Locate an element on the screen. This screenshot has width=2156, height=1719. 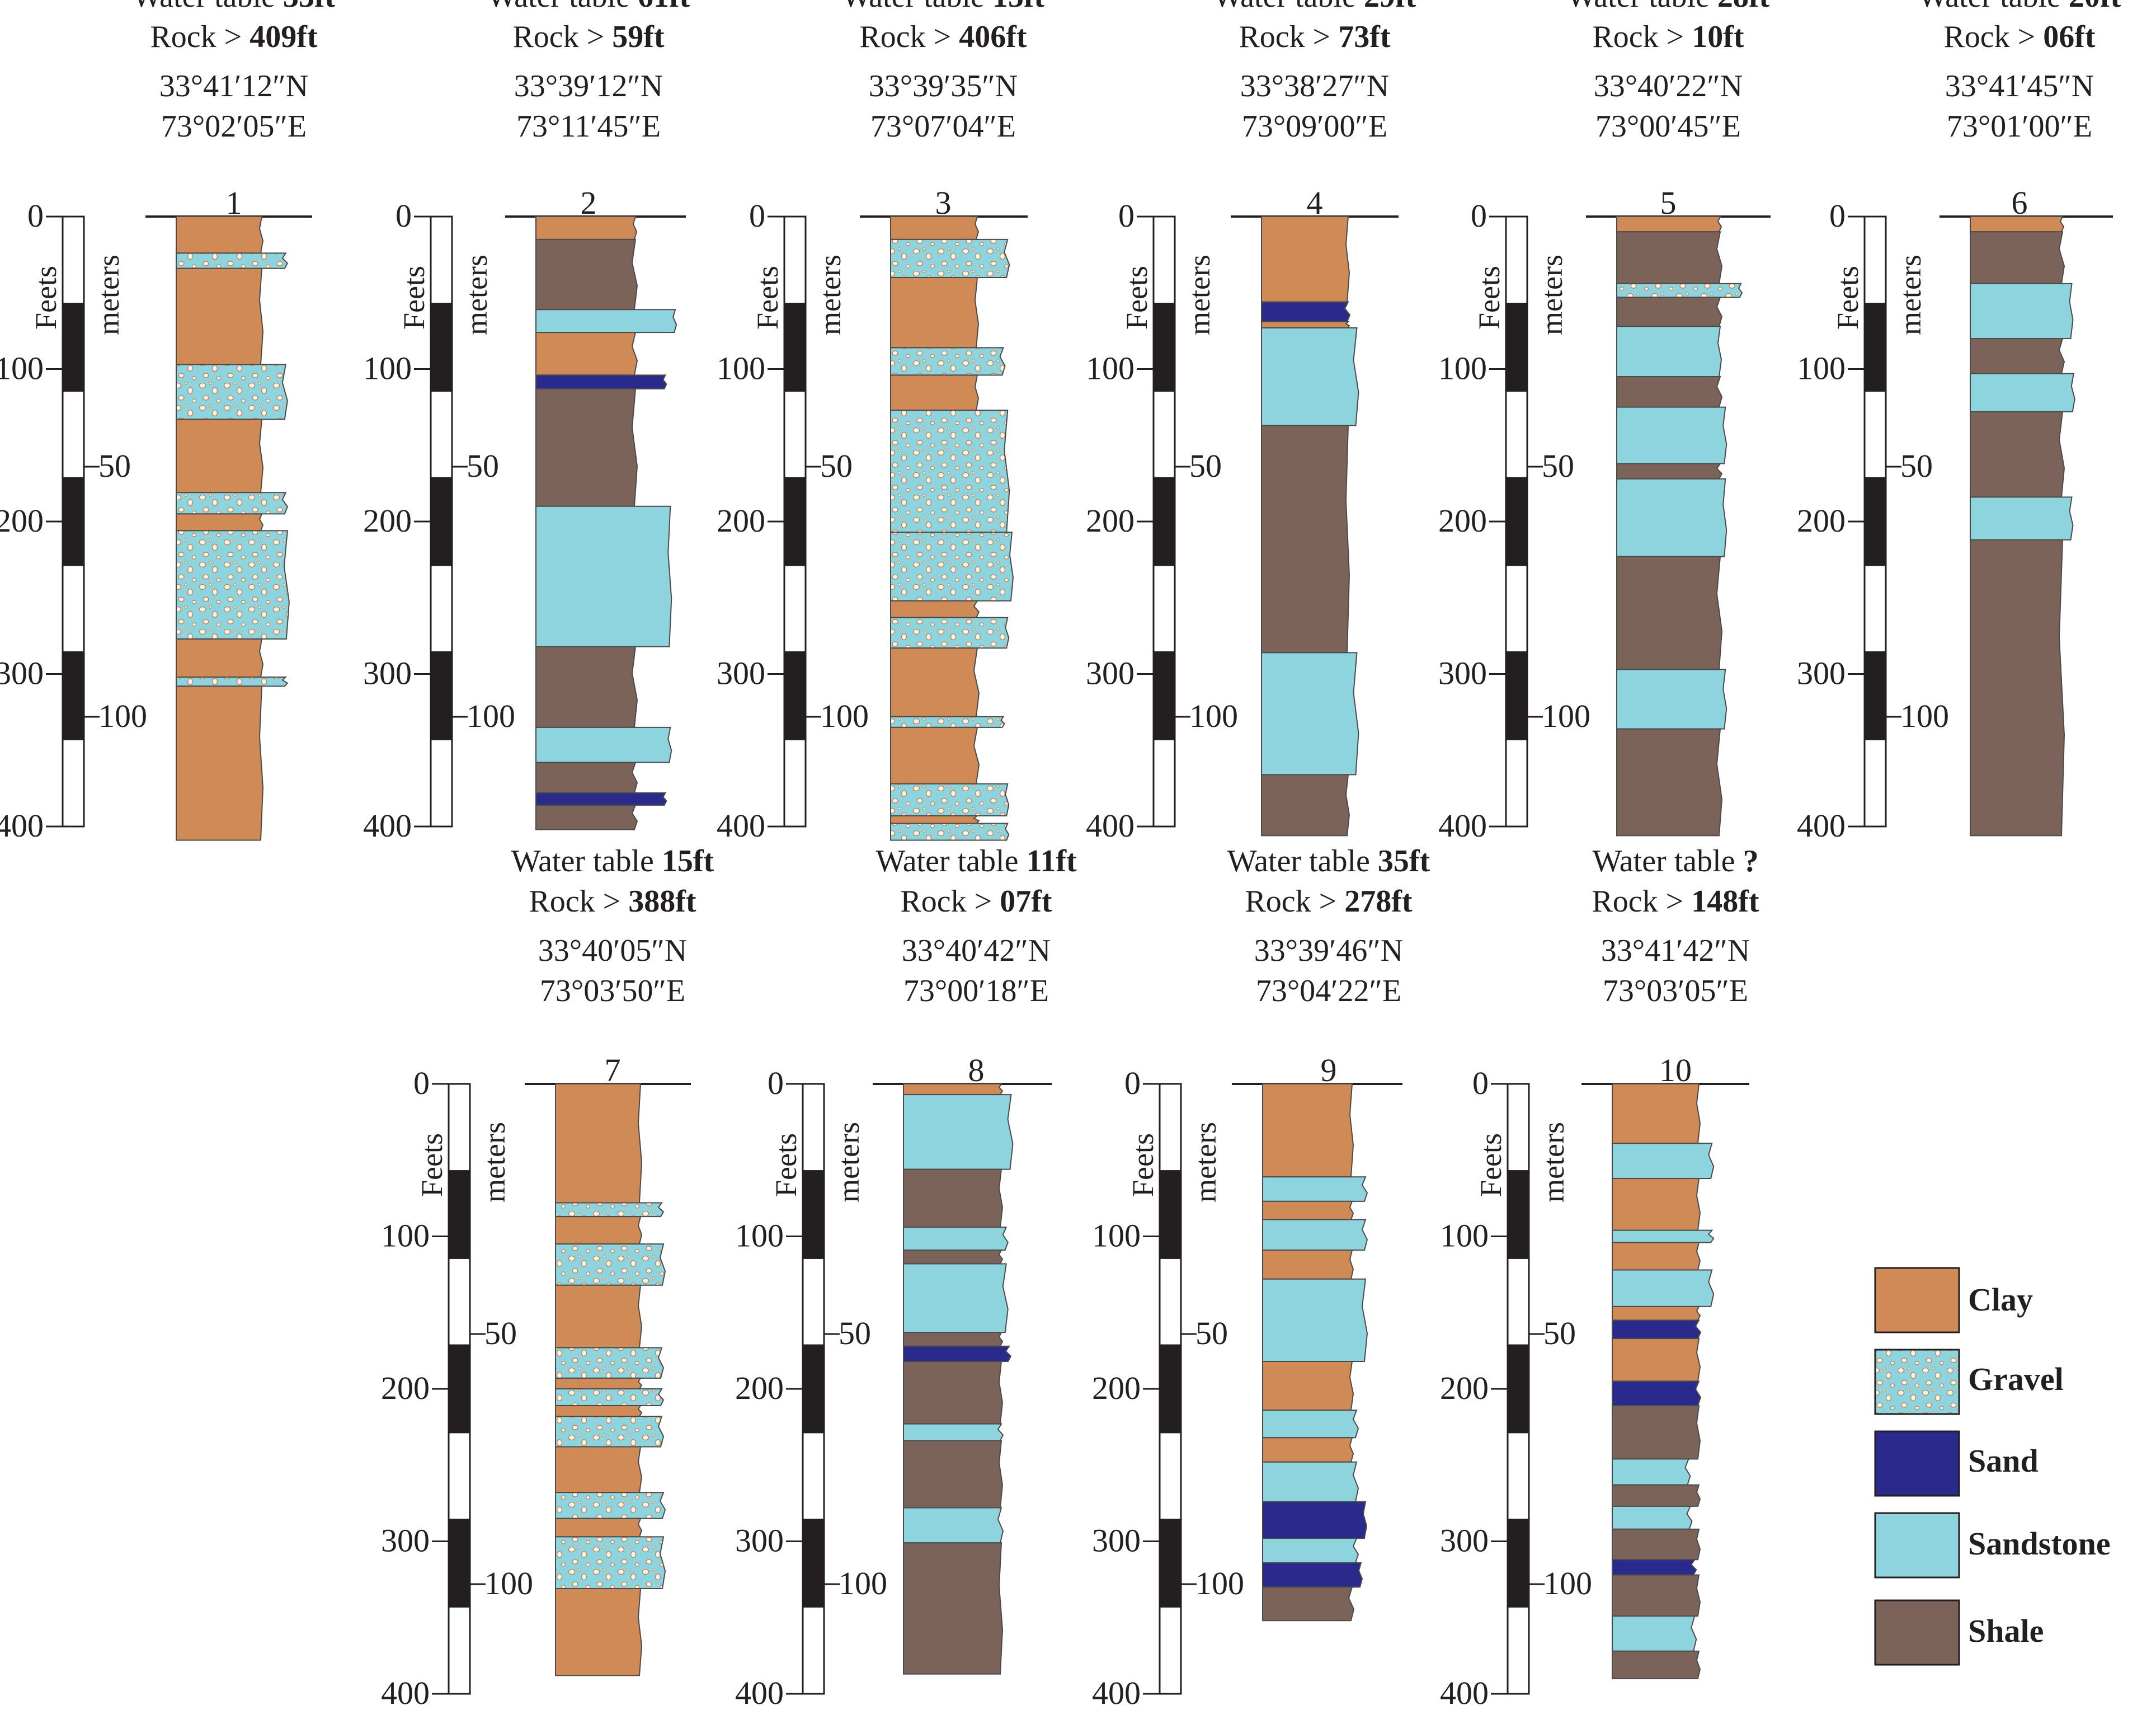
legend-swatch-clay is located at coordinates (1917, 1300).